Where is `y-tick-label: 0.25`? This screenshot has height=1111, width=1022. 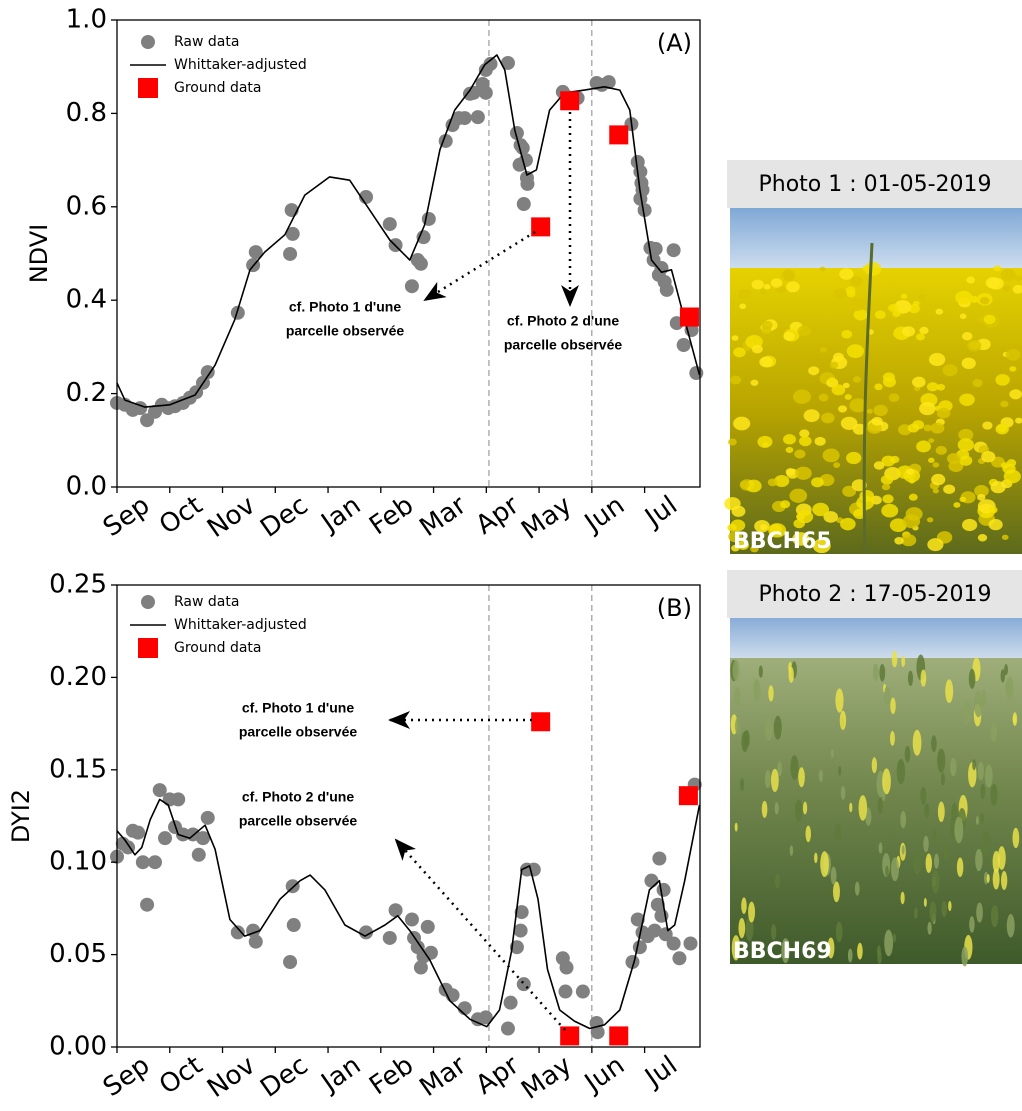 y-tick-label: 0.25 is located at coordinates (78, 585).